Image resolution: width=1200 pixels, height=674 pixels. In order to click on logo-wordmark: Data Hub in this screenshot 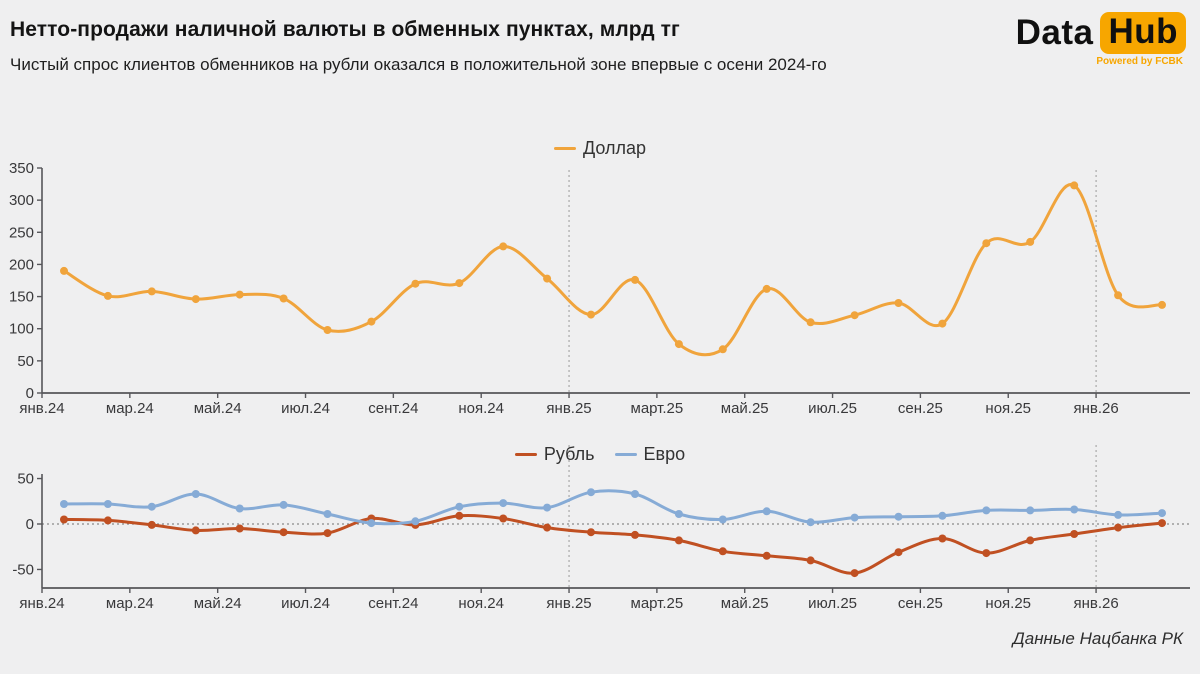, I will do `click(1101, 33)`.